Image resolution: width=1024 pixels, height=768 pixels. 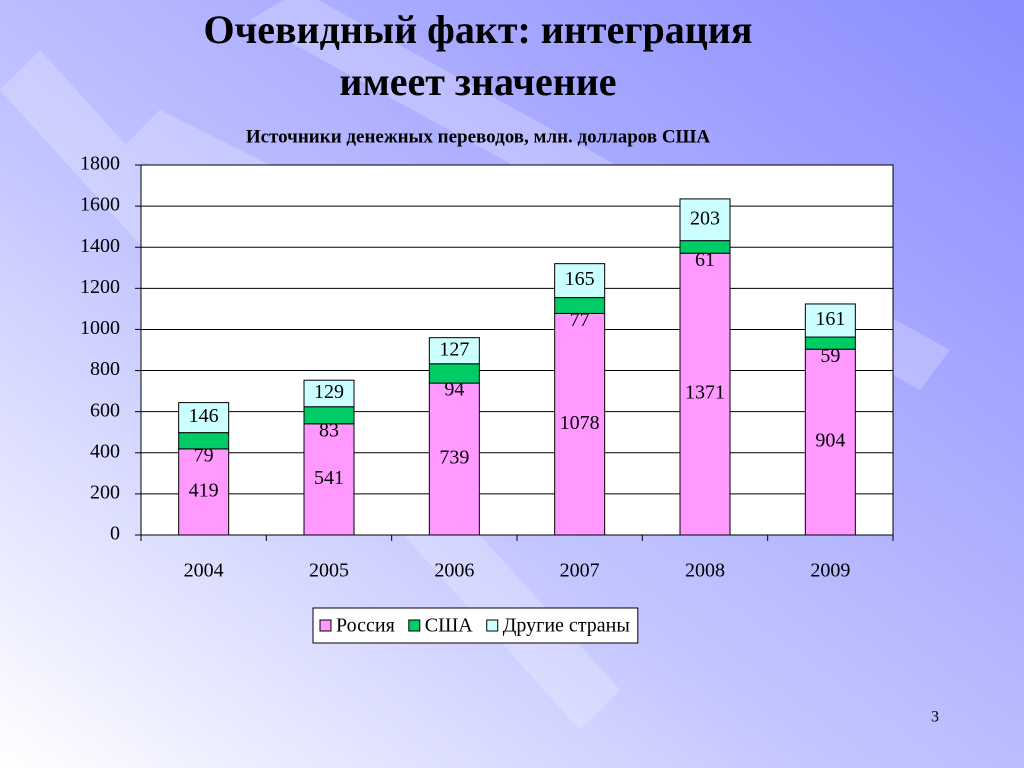 I want to click on data-label: 1078, so click(x=580, y=423).